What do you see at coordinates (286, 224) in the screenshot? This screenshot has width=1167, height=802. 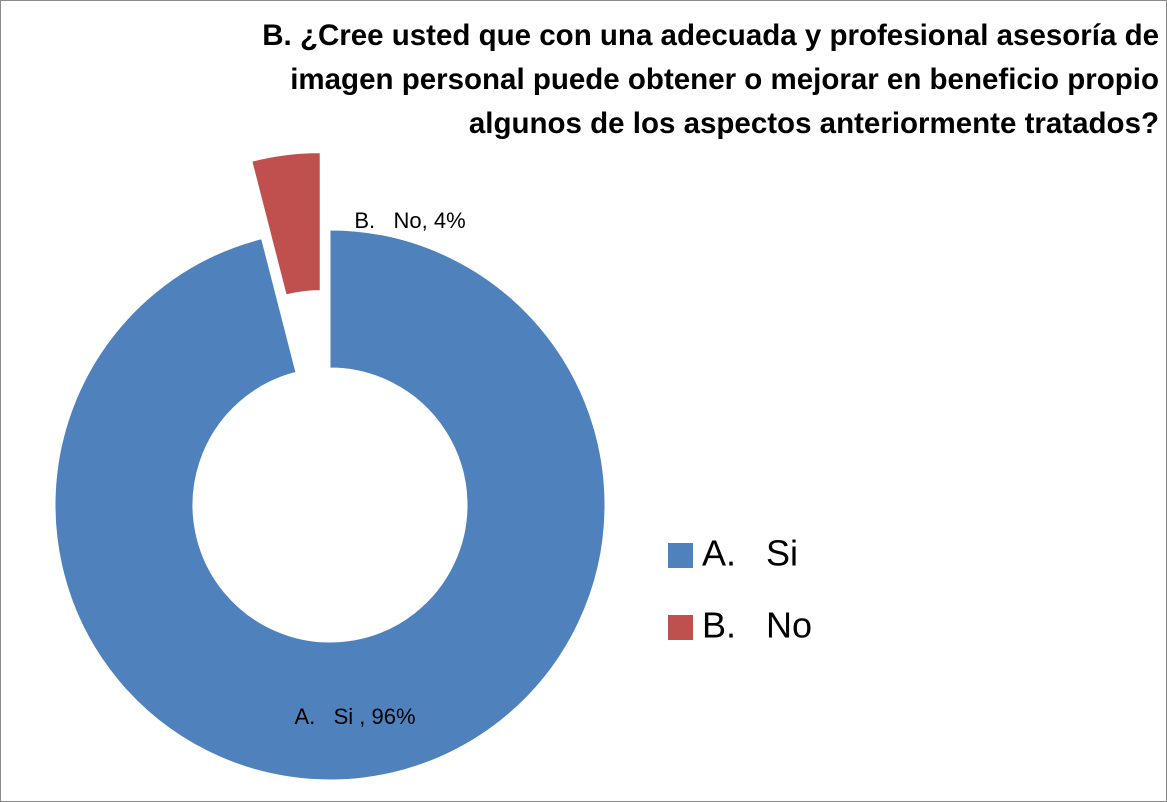 I see `donut-slice` at bounding box center [286, 224].